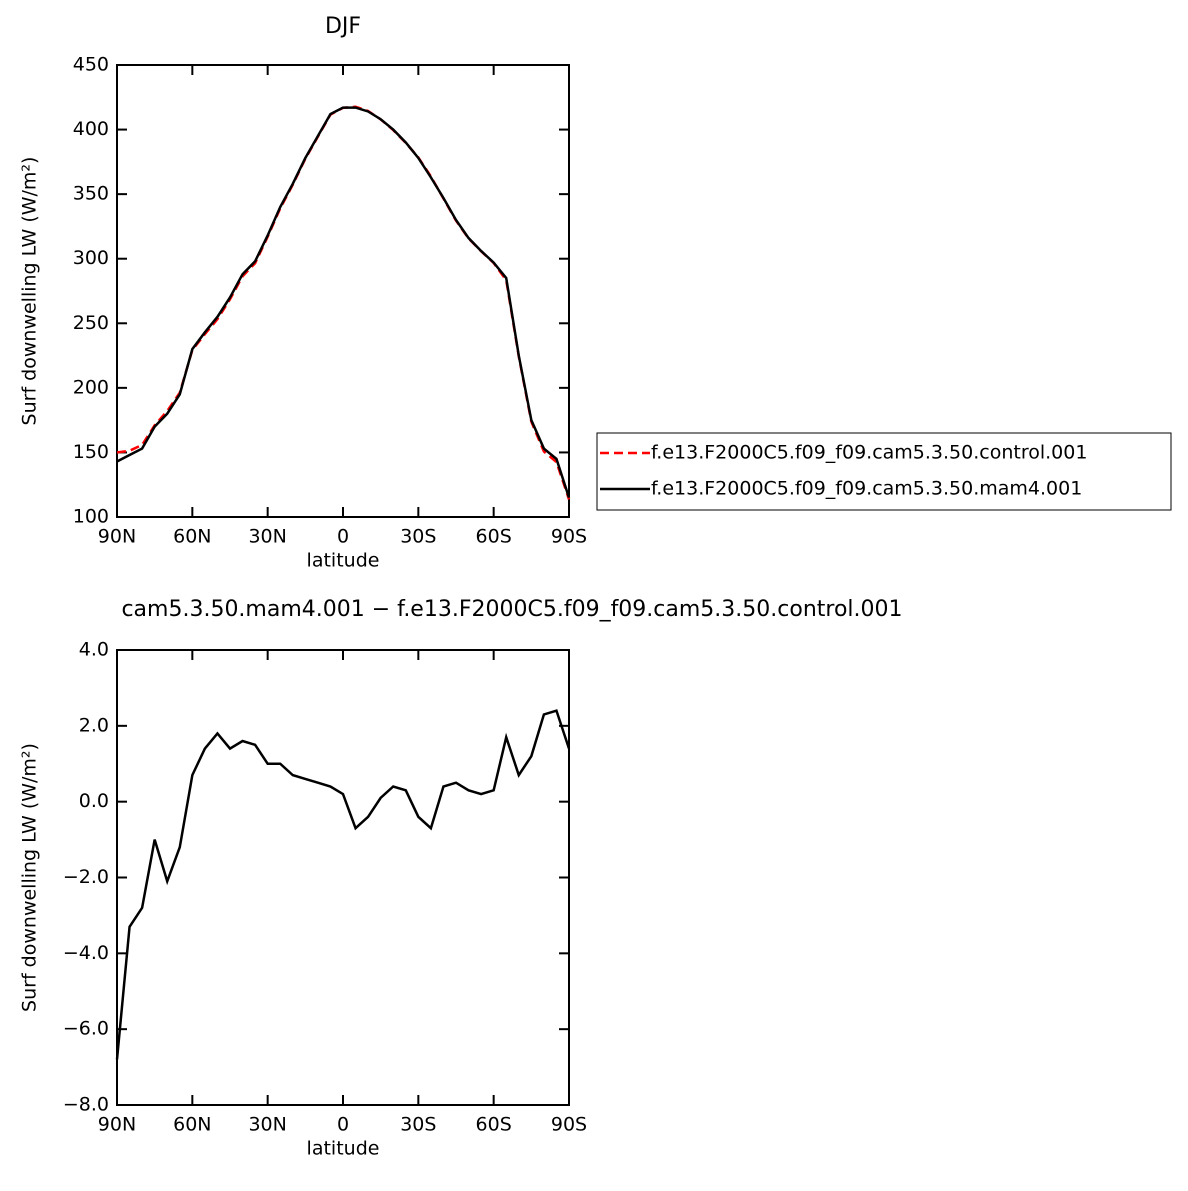 The width and height of the screenshot is (1188, 1191). Describe the element at coordinates (91, 517) in the screenshot. I see `y-tick-label: 100` at that location.